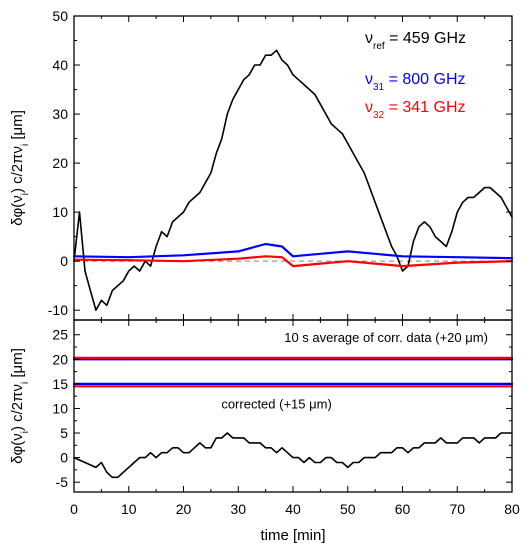  I want to click on y-tick-label: -10, so click(58, 310).